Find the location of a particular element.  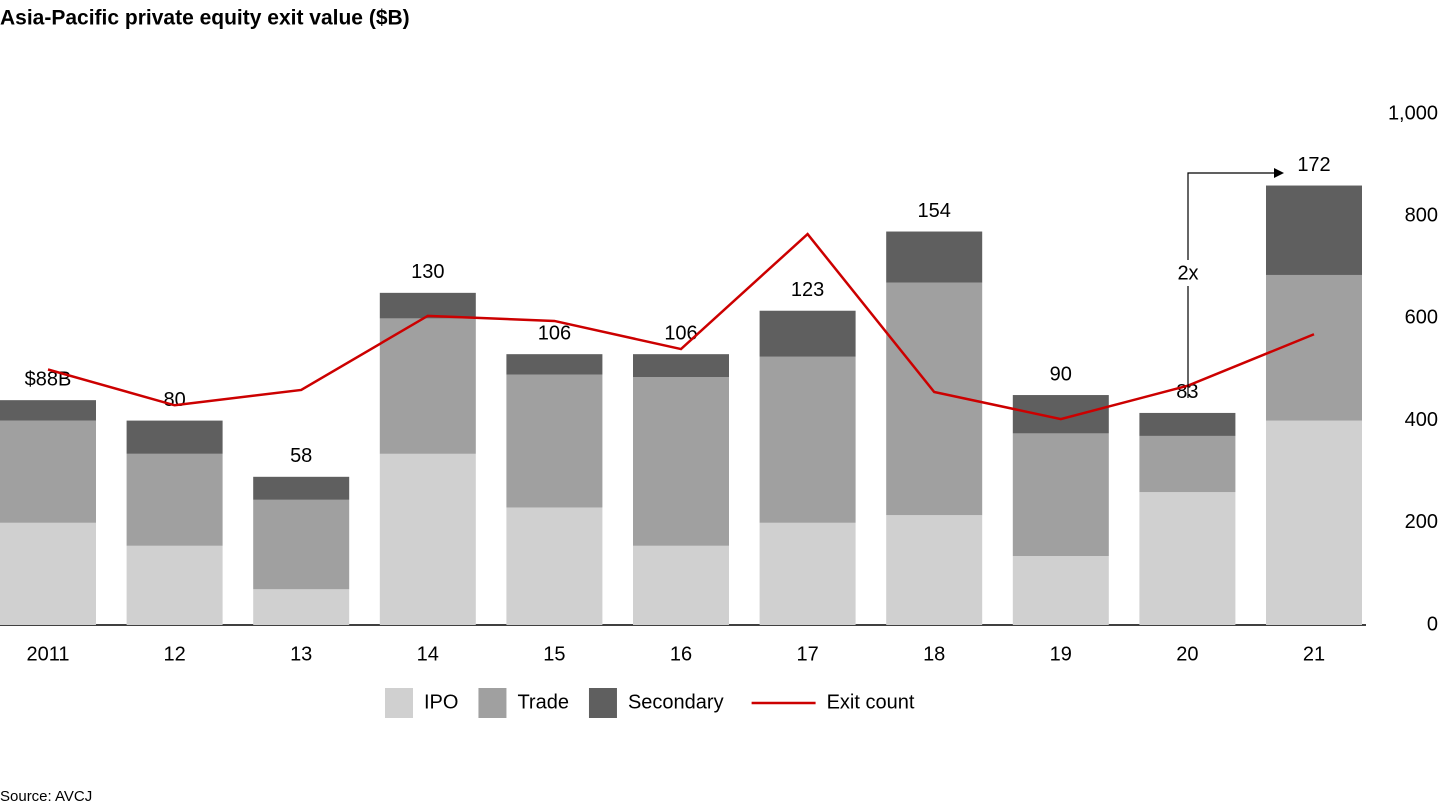

annotation-bg is located at coordinates (1188, 273).